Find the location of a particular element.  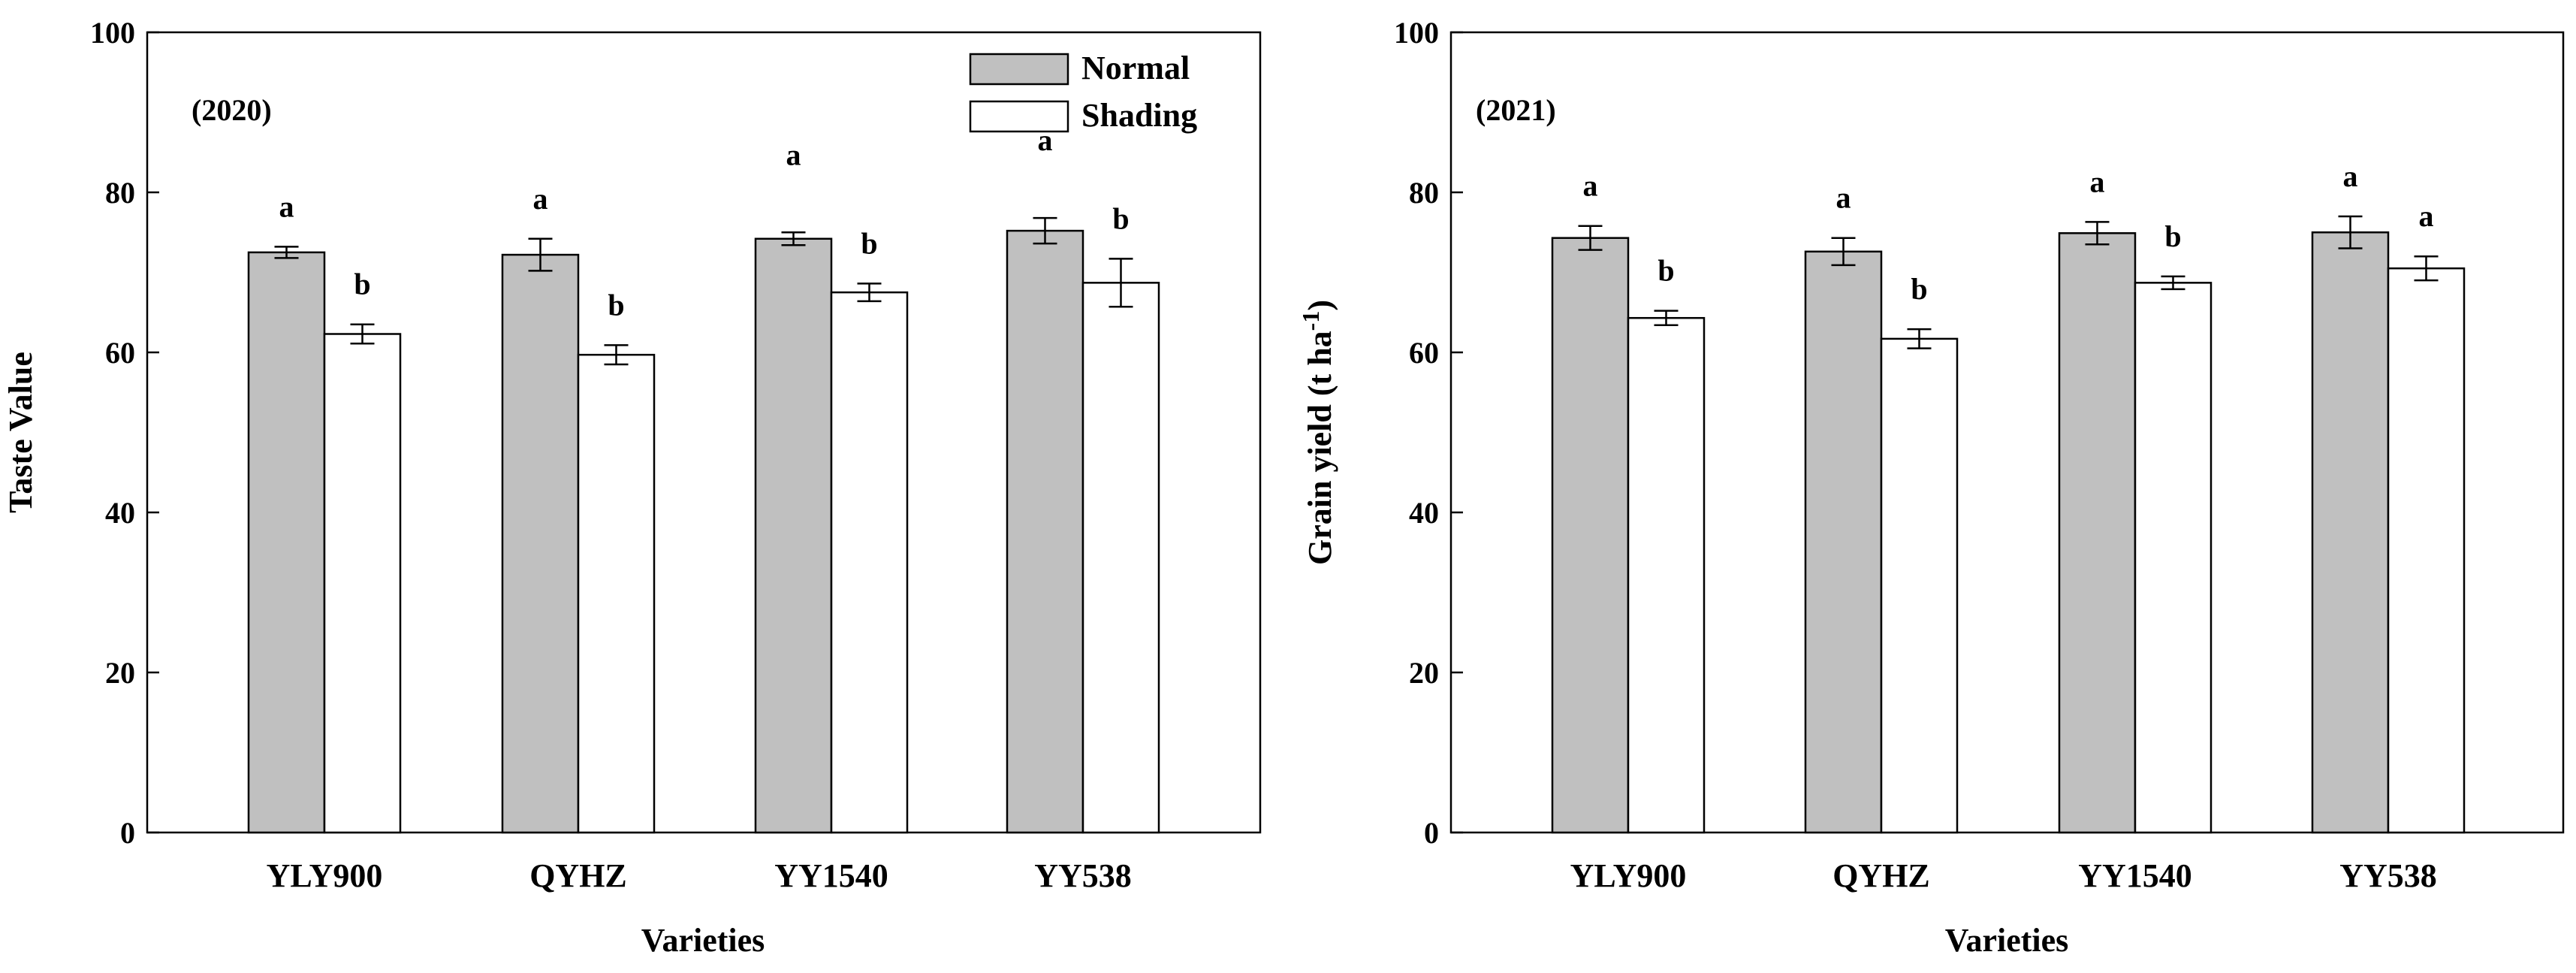

panel-label: (2020) is located at coordinates (232, 110).